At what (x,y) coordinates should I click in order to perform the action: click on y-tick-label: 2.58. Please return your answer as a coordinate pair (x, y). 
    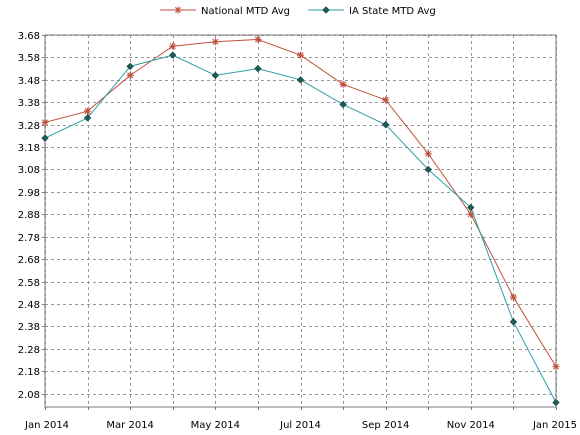
    Looking at the image, I should click on (29, 283).